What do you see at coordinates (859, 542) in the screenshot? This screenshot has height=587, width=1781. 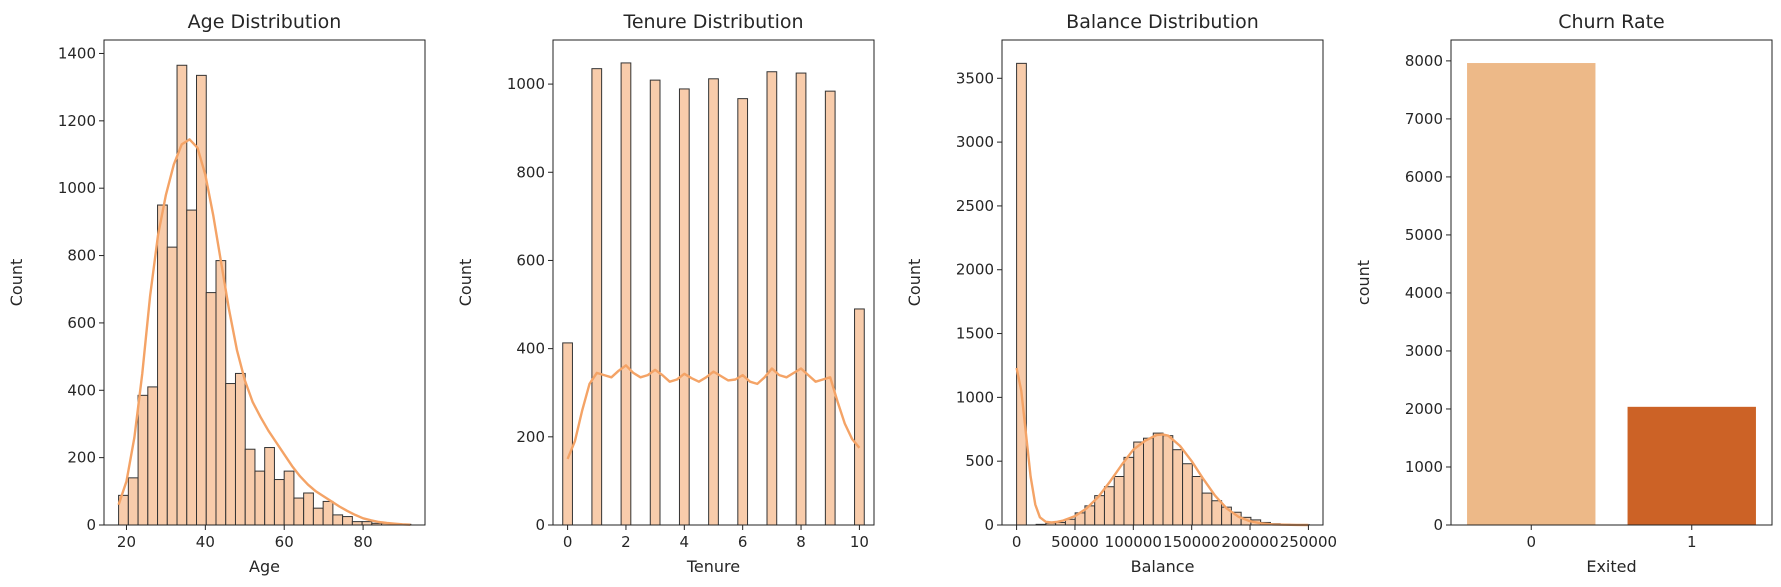 I see `x-tick-label: 10` at bounding box center [859, 542].